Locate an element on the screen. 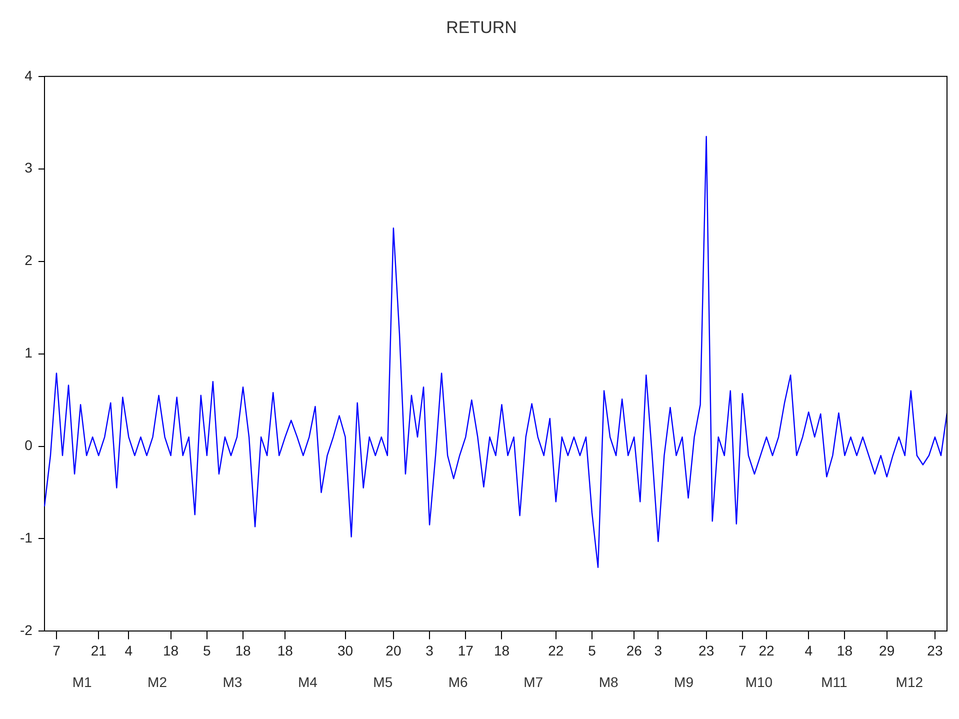 The image size is (959, 719). text: M11 is located at coordinates (834, 682).